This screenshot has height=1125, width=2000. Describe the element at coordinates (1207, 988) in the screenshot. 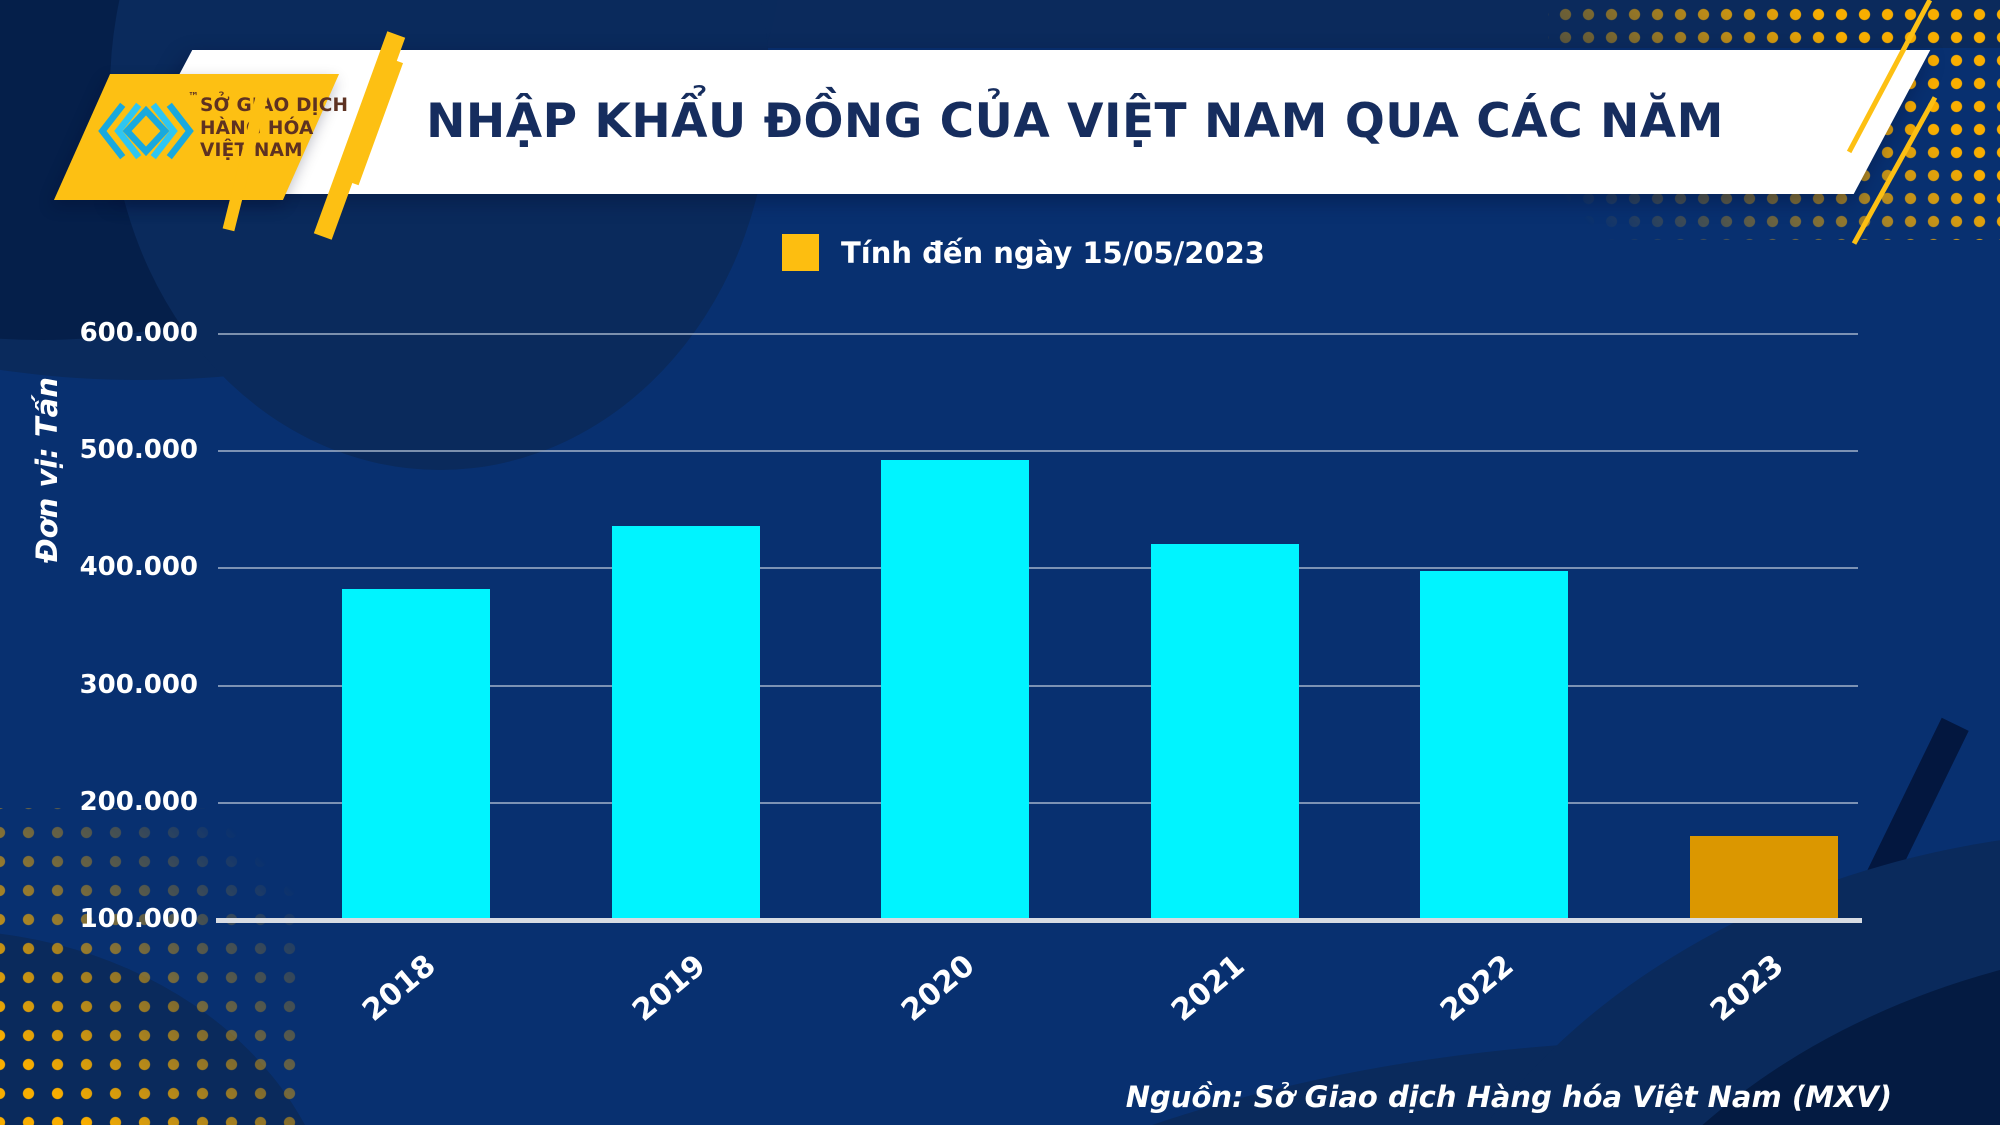

I see `x-tick-2021: 2021` at that location.